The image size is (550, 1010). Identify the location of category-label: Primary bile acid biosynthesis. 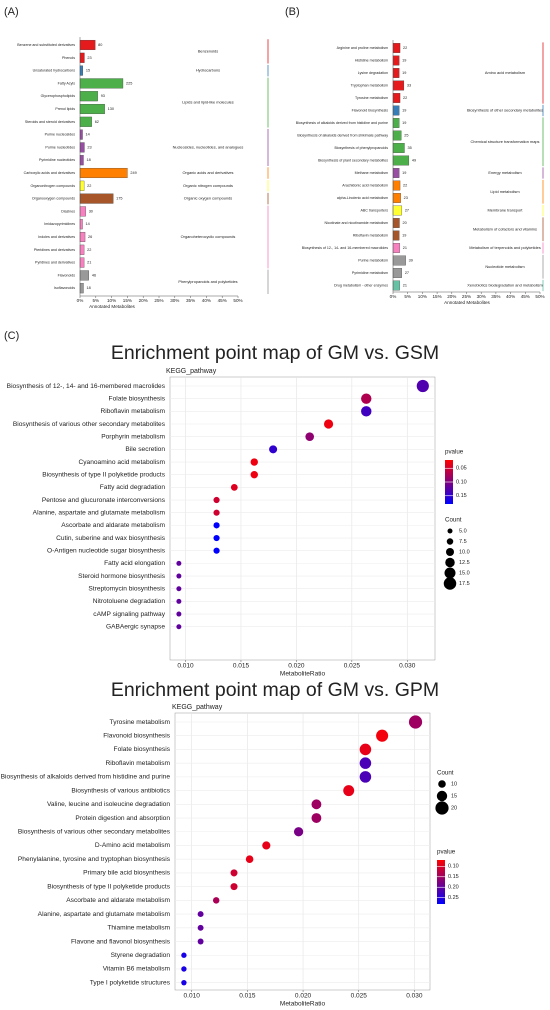
(127, 873).